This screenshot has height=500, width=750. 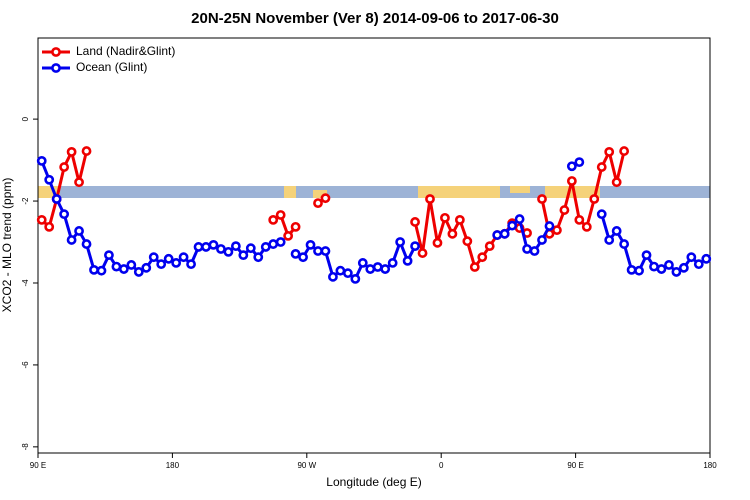 What do you see at coordinates (25, 118) in the screenshot?
I see `y-tick-label: 0` at bounding box center [25, 118].